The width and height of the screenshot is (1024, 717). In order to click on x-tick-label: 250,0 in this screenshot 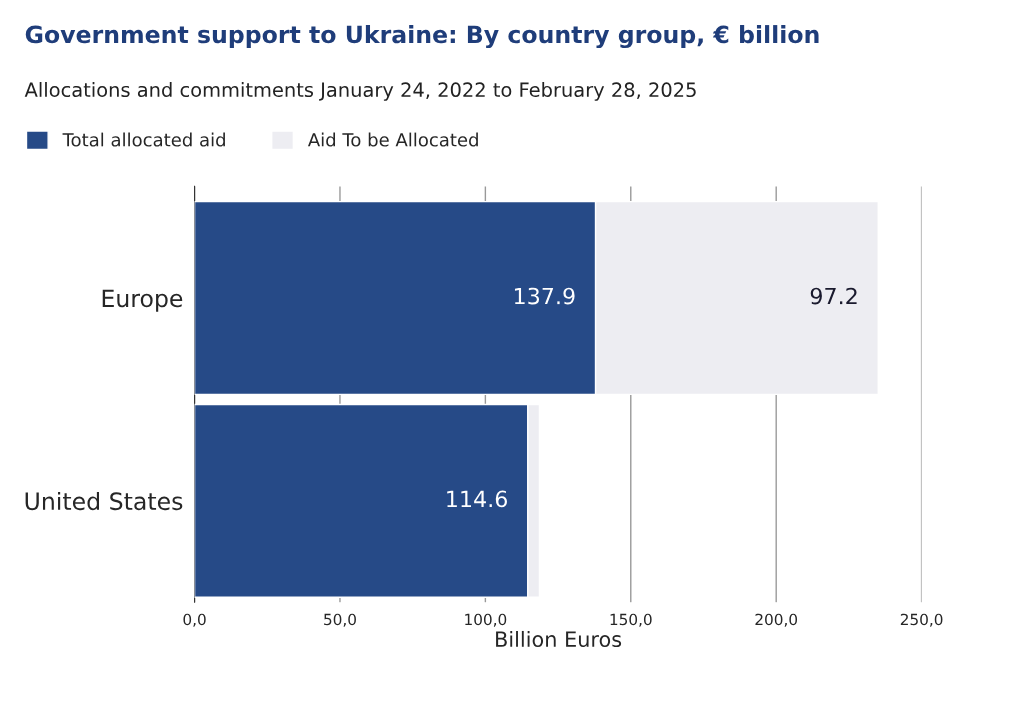, I will do `click(921, 620)`.